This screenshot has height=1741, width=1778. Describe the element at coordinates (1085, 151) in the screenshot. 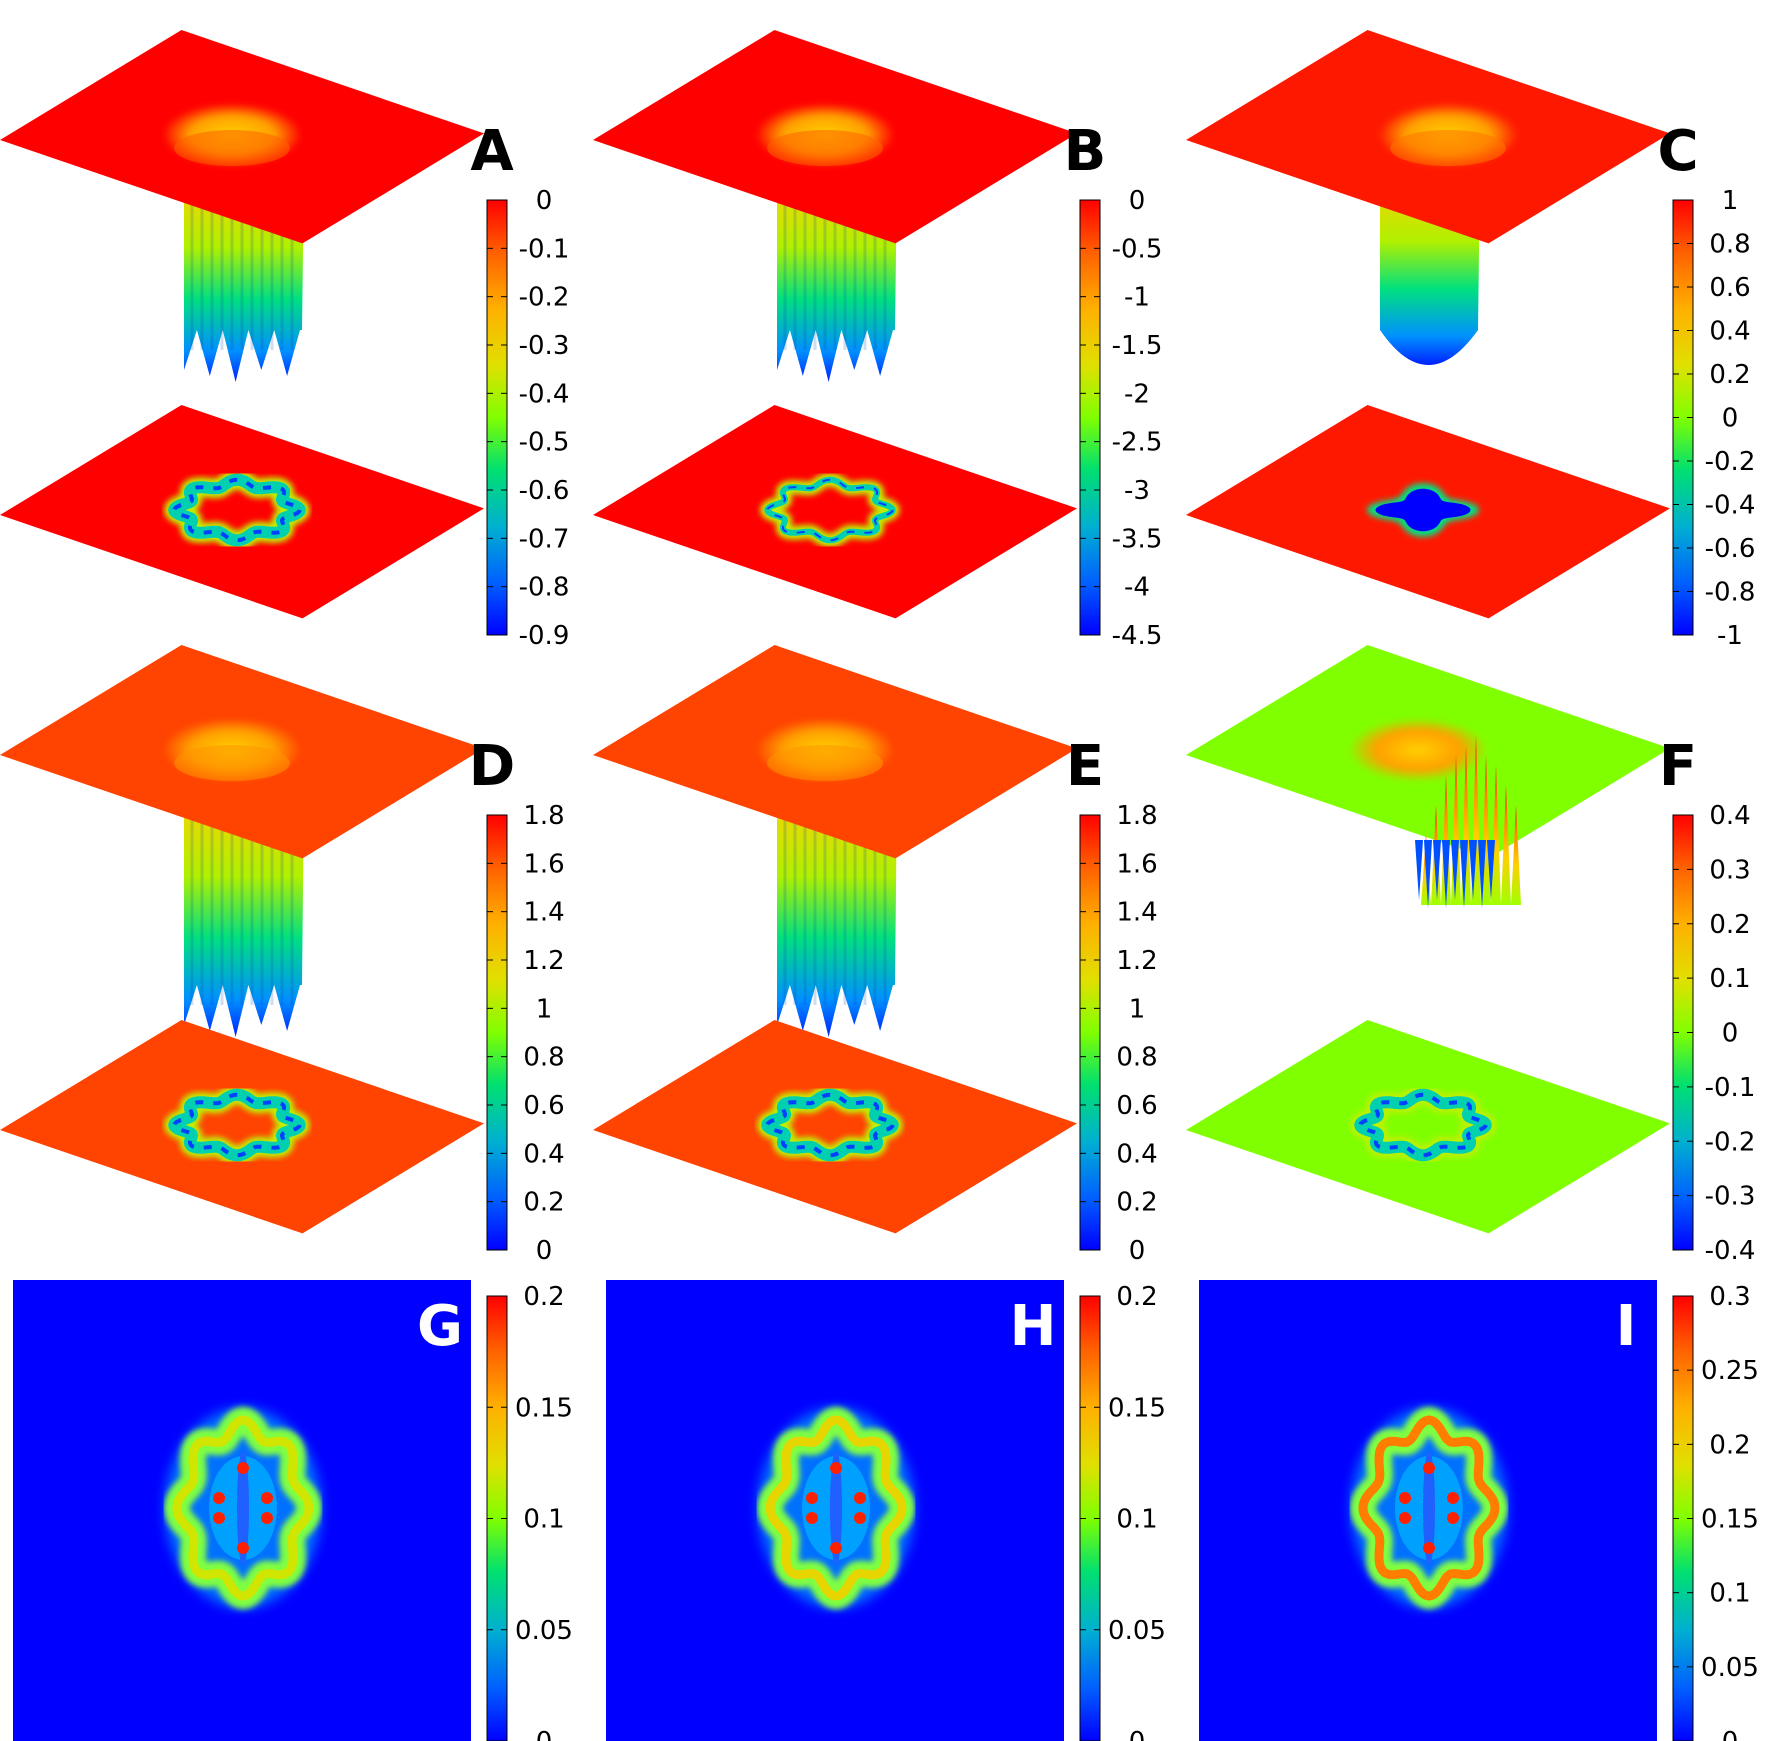

I see `panel-letter: B` at that location.